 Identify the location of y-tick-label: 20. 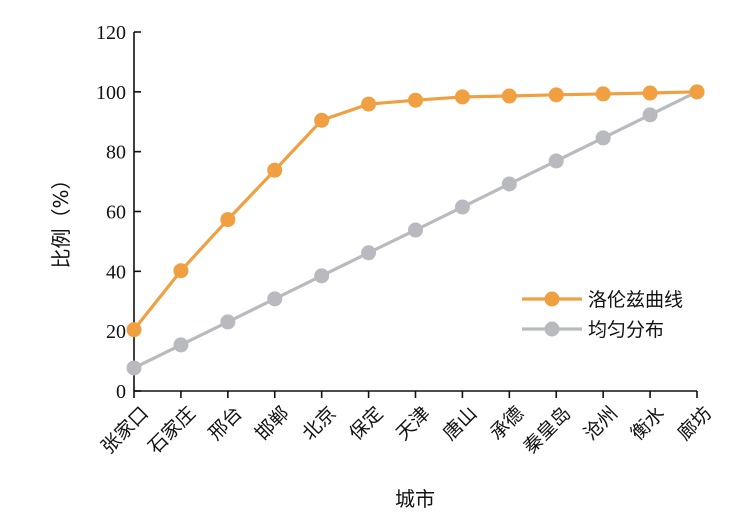
(116, 332).